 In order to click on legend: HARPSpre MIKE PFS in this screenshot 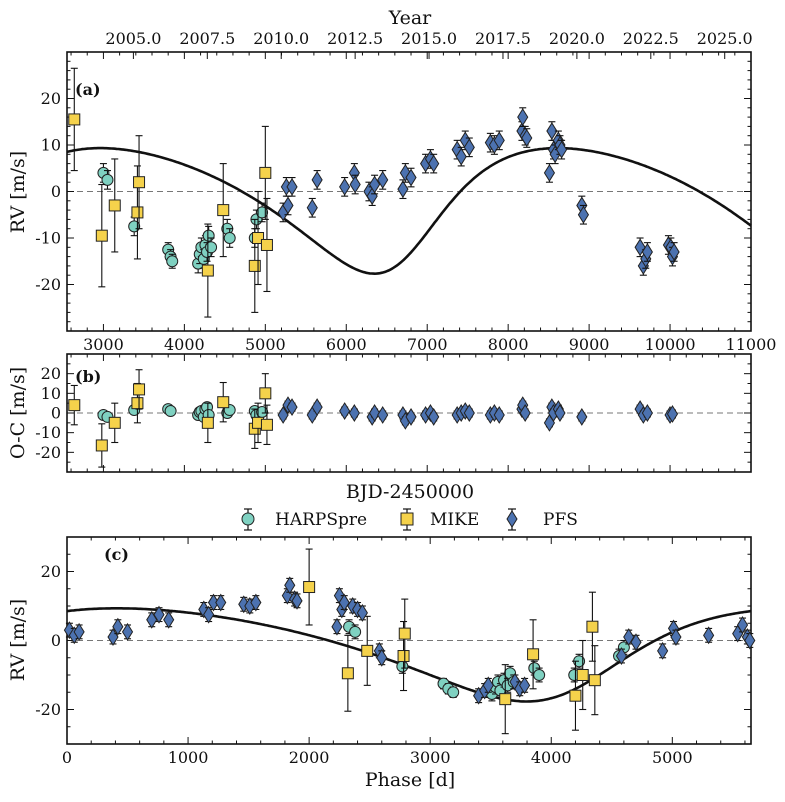, I will do `click(409, 519)`.